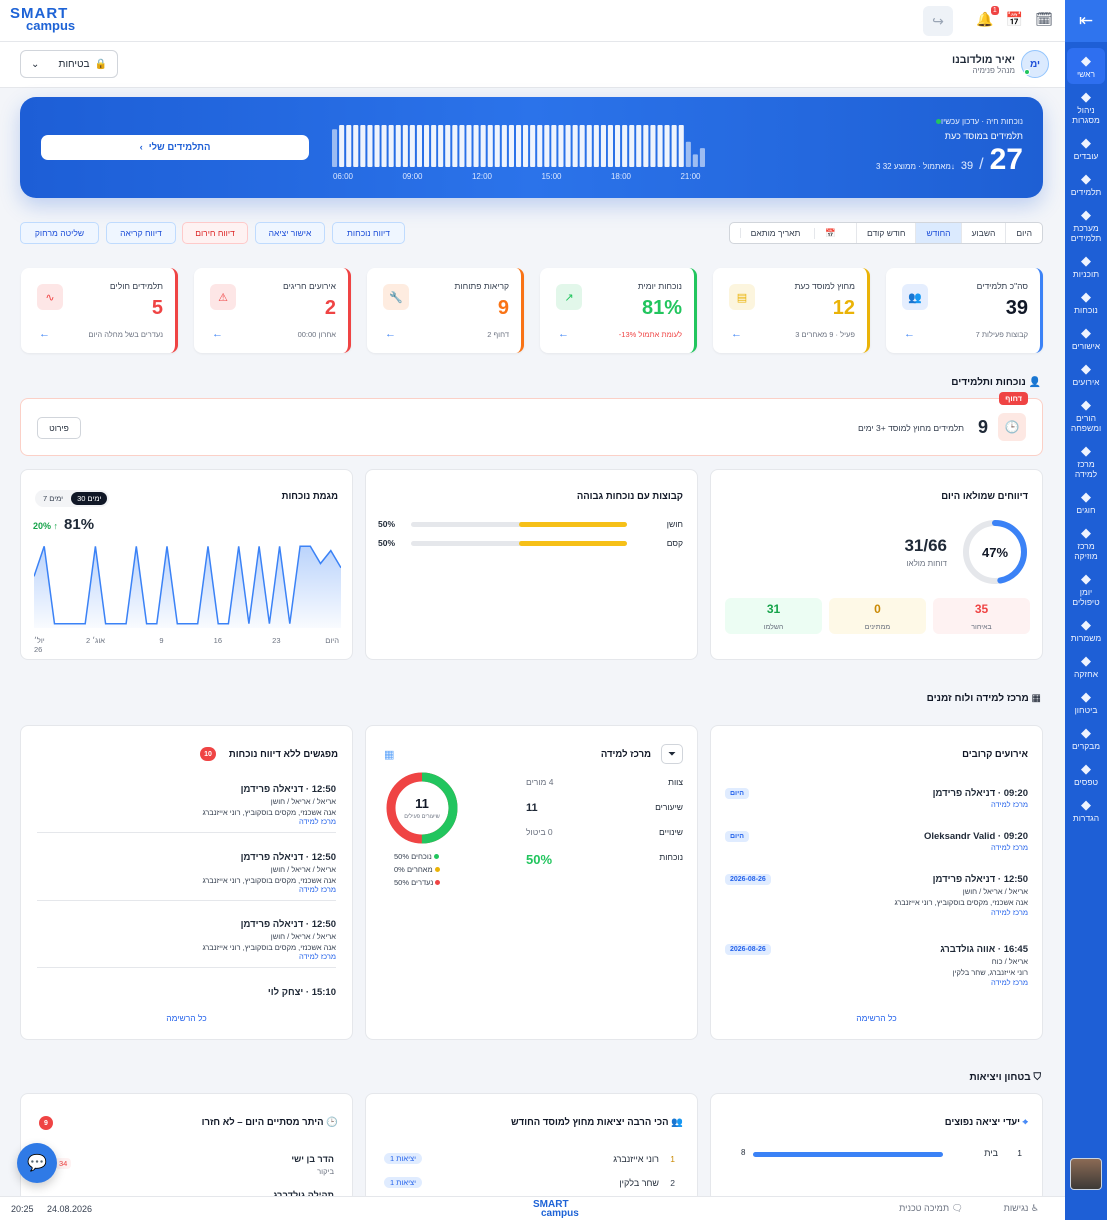 The image size is (1107, 1220). I want to click on period-month: החודש, so click(938, 233).